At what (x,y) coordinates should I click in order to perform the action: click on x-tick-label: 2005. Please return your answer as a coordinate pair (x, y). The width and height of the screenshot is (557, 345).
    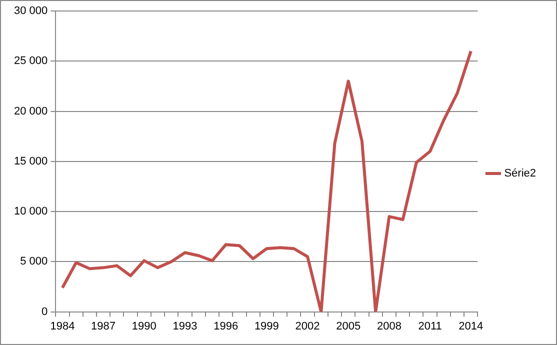
    Looking at the image, I should click on (348, 326).